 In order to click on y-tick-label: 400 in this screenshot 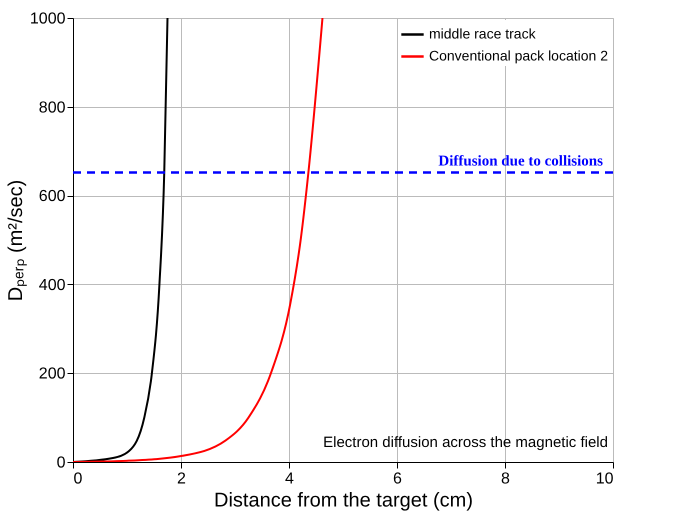, I will do `click(52, 285)`.